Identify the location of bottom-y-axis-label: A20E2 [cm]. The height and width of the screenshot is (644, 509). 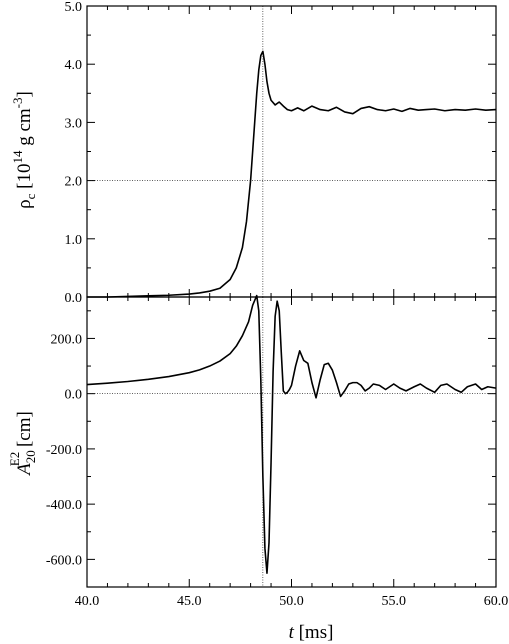
(22, 444).